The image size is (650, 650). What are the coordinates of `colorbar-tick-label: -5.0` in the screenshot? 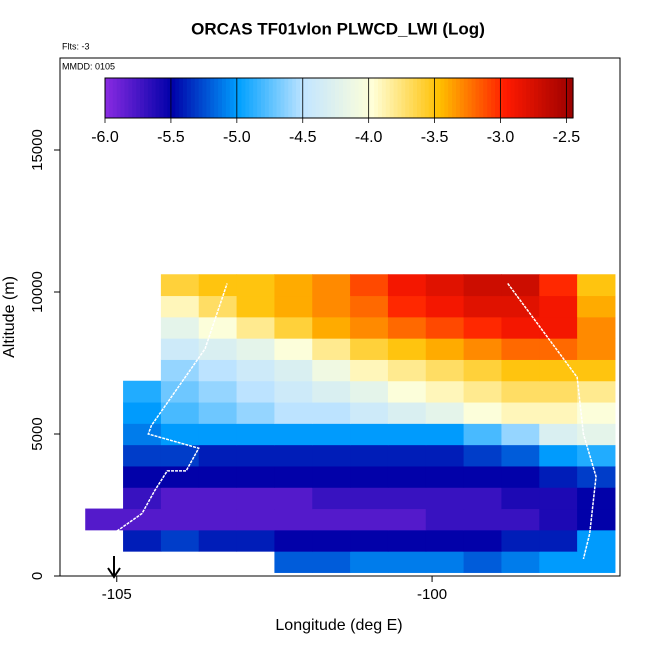 It's located at (237, 137).